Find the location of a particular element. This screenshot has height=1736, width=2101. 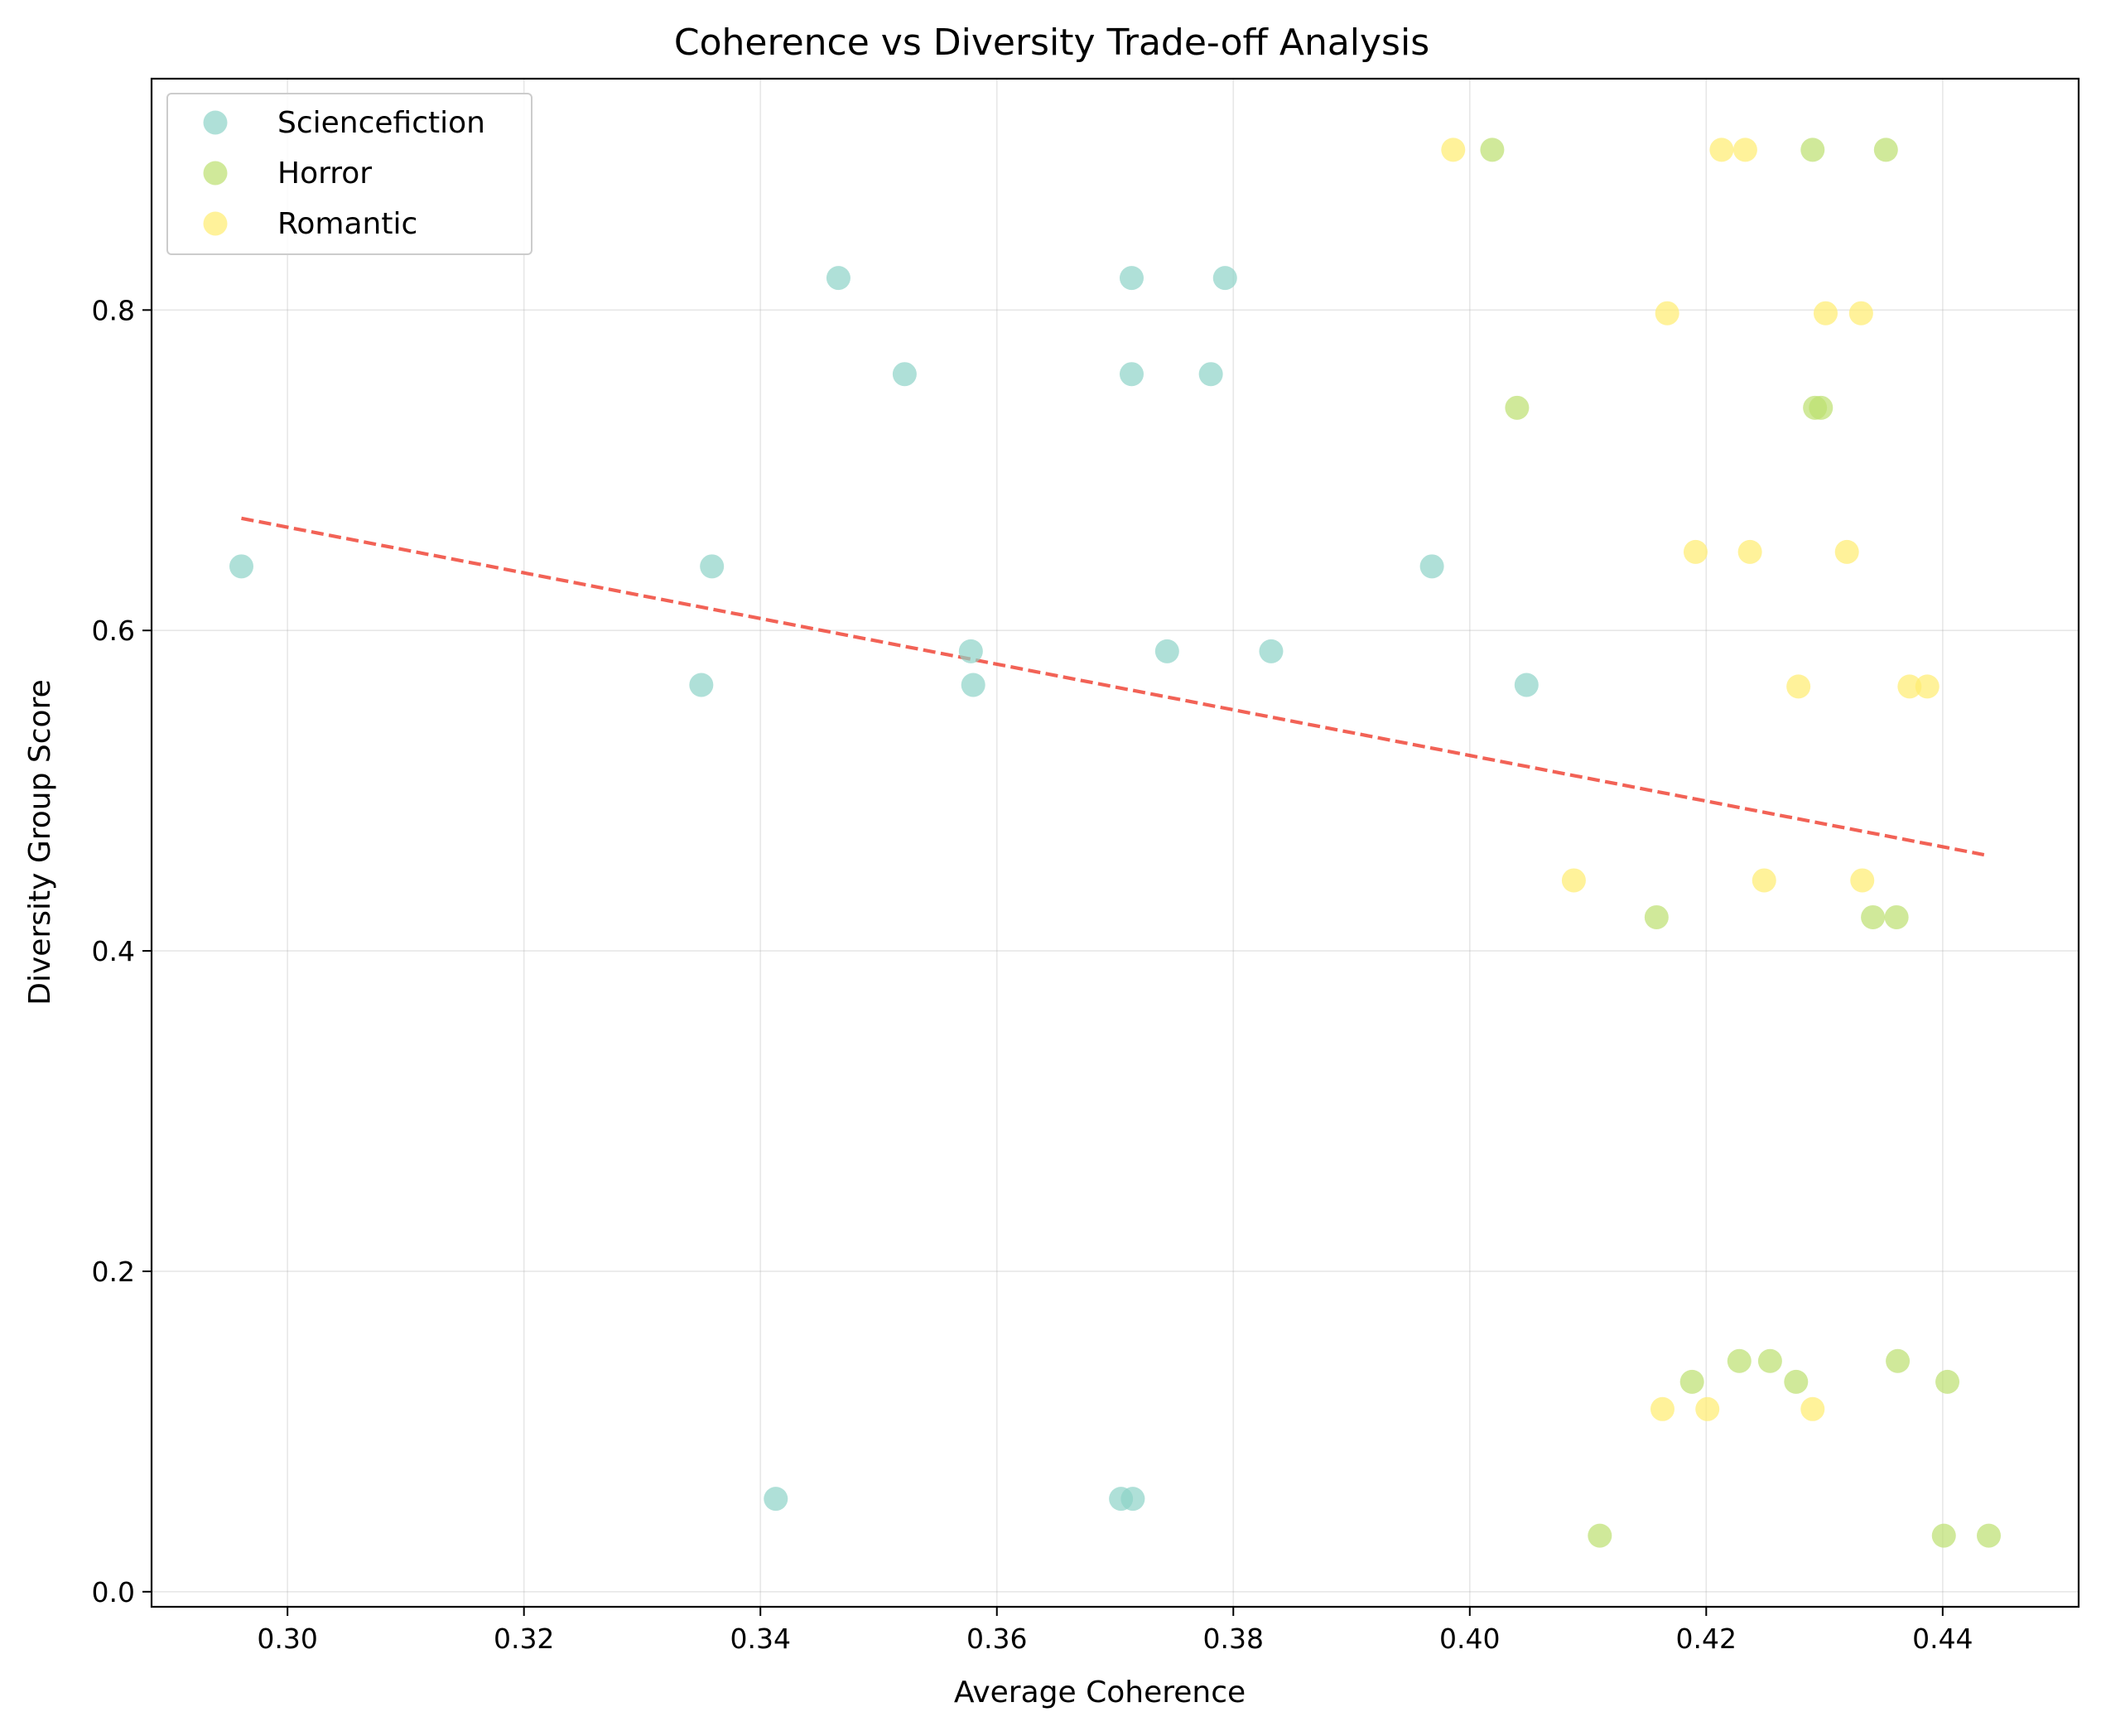

x-tick-label: 0.34 is located at coordinates (760, 1639).